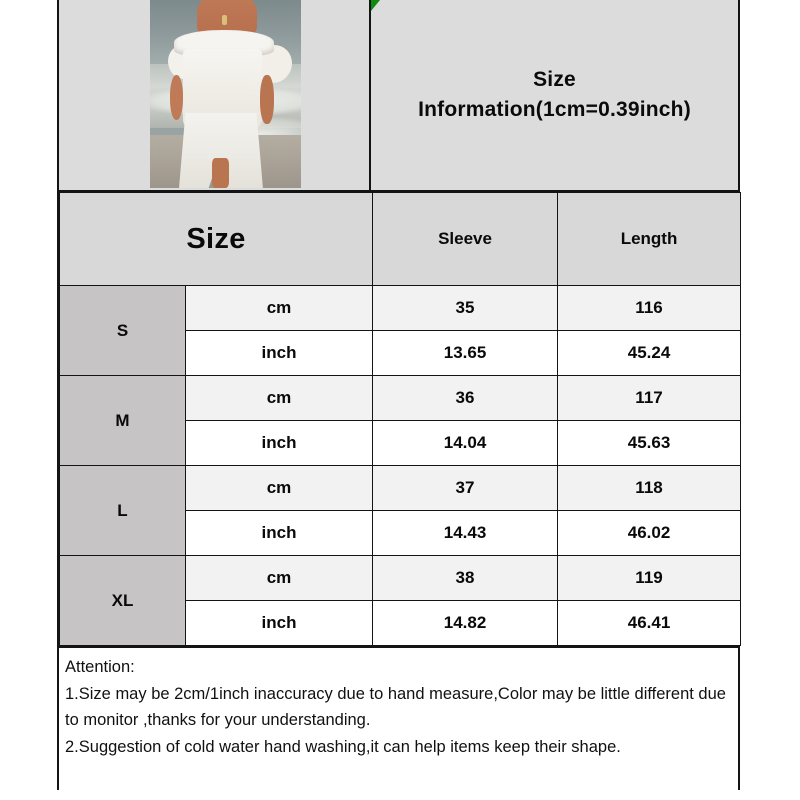 This screenshot has width=800, height=800. What do you see at coordinates (649, 353) in the screenshot?
I see `length-value: 45.24` at bounding box center [649, 353].